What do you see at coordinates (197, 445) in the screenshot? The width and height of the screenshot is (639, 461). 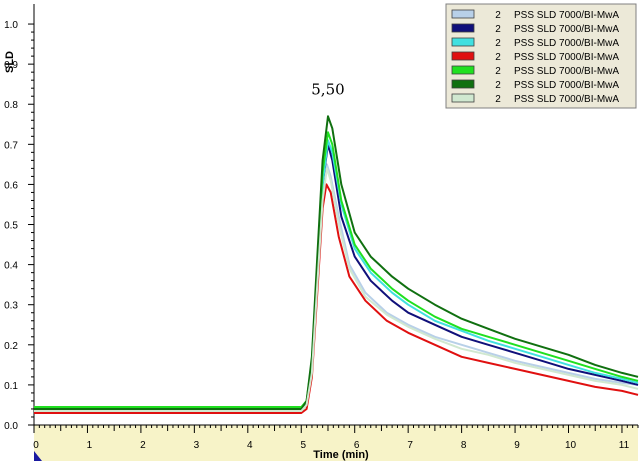 I see `x-tick-label: 3` at bounding box center [197, 445].